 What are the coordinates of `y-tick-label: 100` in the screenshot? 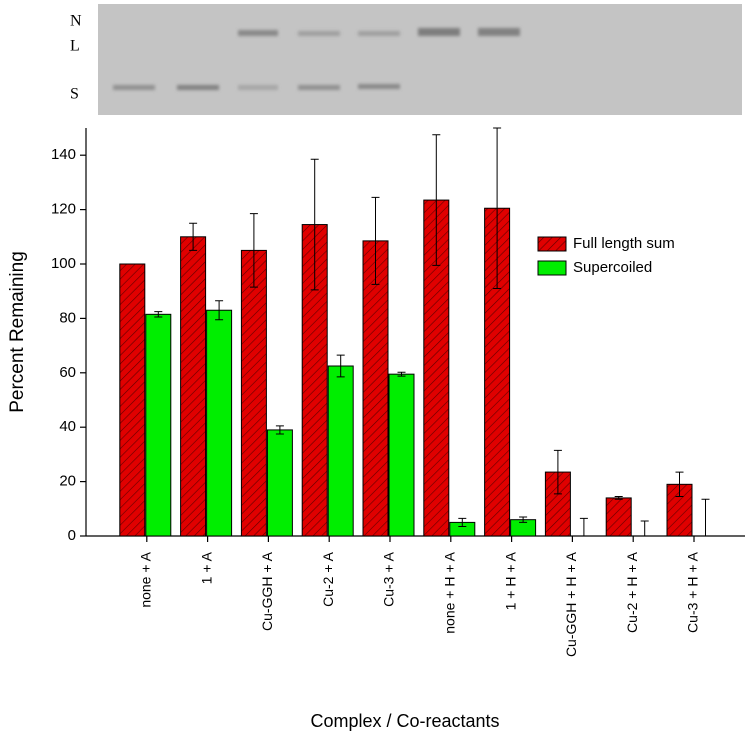 It's located at (63, 263).